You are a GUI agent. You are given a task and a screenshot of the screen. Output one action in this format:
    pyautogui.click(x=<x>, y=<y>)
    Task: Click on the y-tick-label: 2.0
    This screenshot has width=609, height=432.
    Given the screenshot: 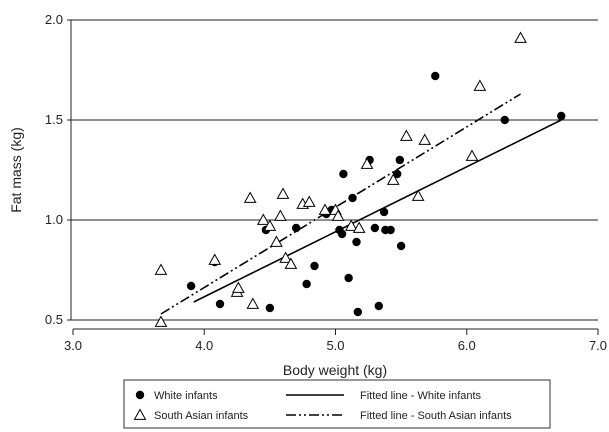 What is the action you would take?
    pyautogui.click(x=54, y=19)
    